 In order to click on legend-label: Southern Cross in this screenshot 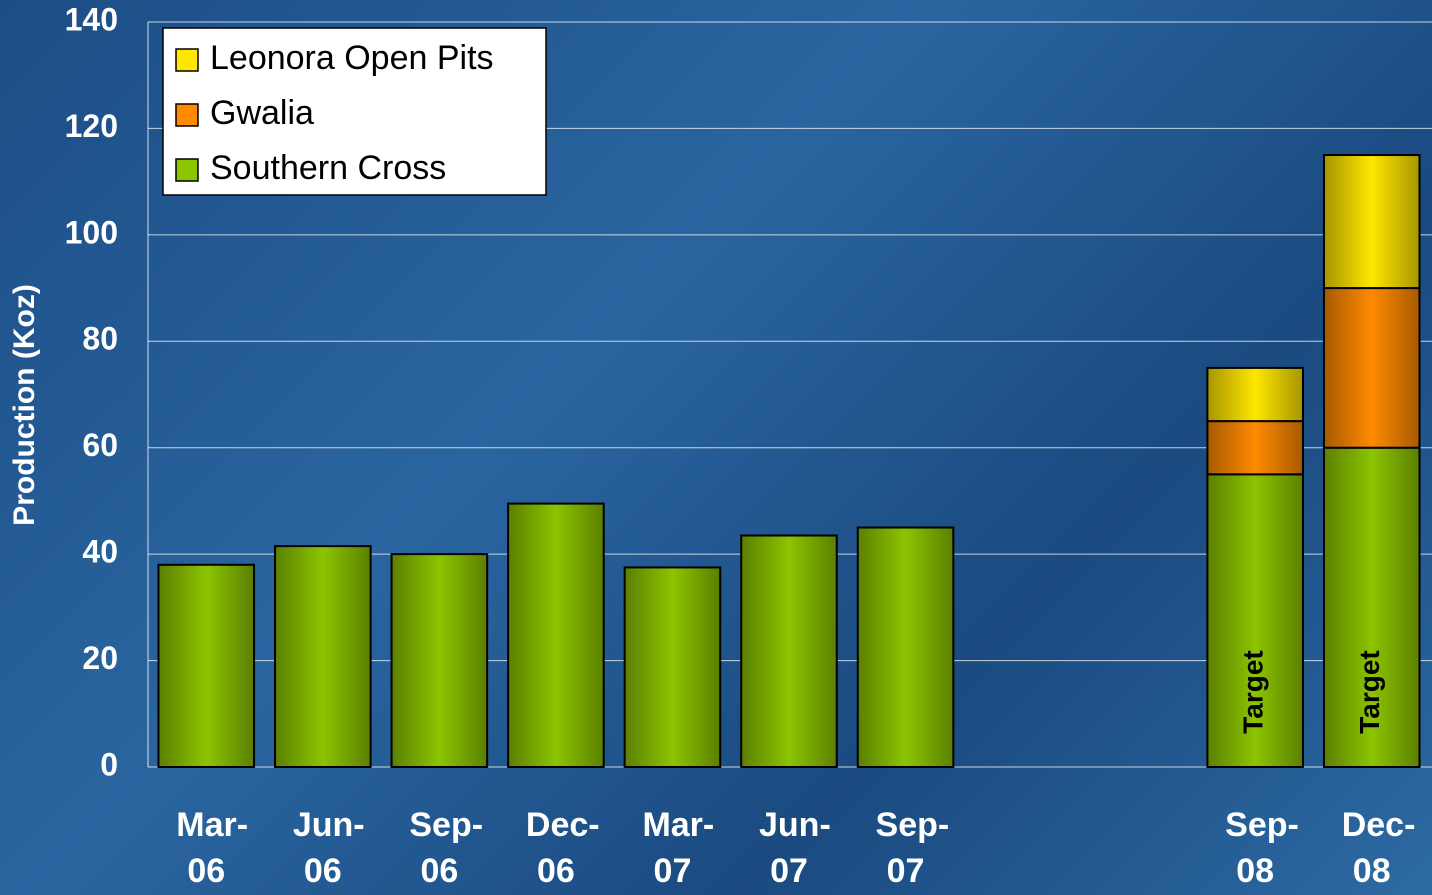, I will do `click(328, 168)`.